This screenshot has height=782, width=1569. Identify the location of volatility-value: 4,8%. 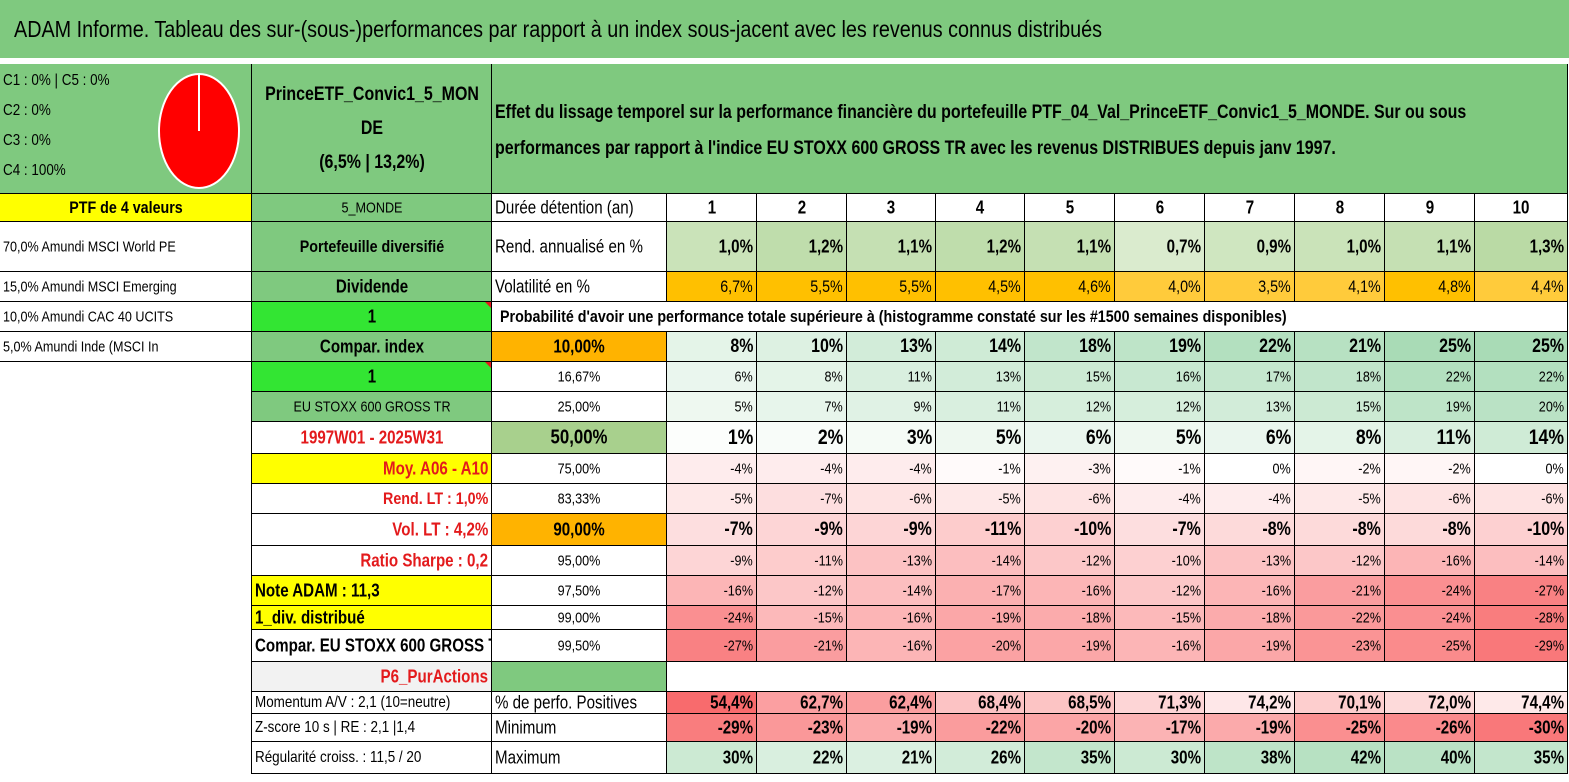
(1430, 287).